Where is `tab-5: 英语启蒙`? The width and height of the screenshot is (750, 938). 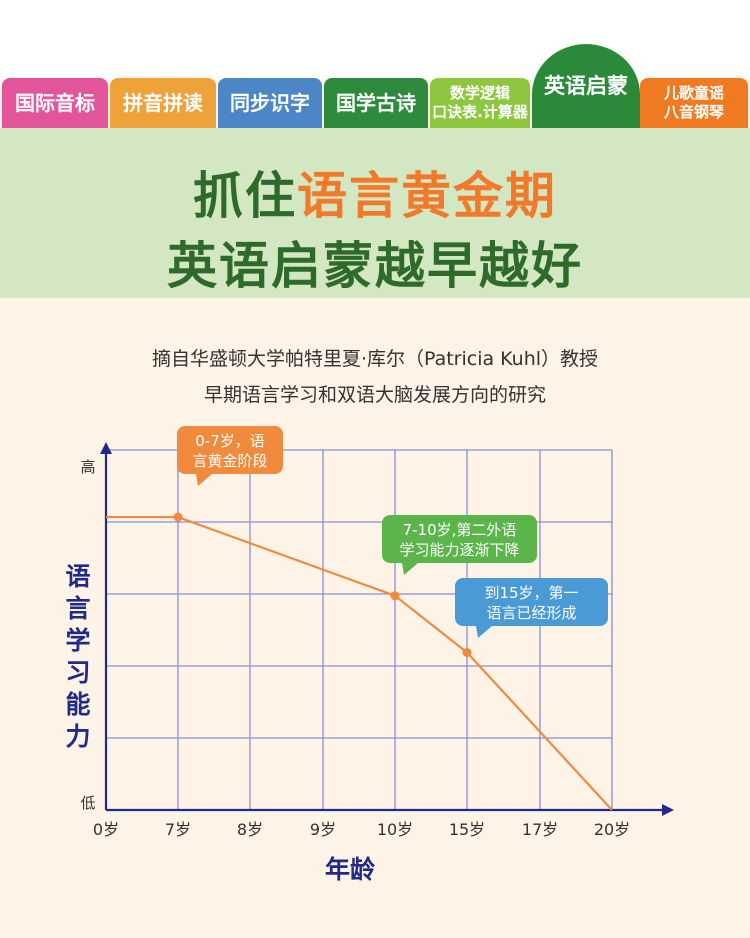
tab-5: 英语启蒙 is located at coordinates (586, 86).